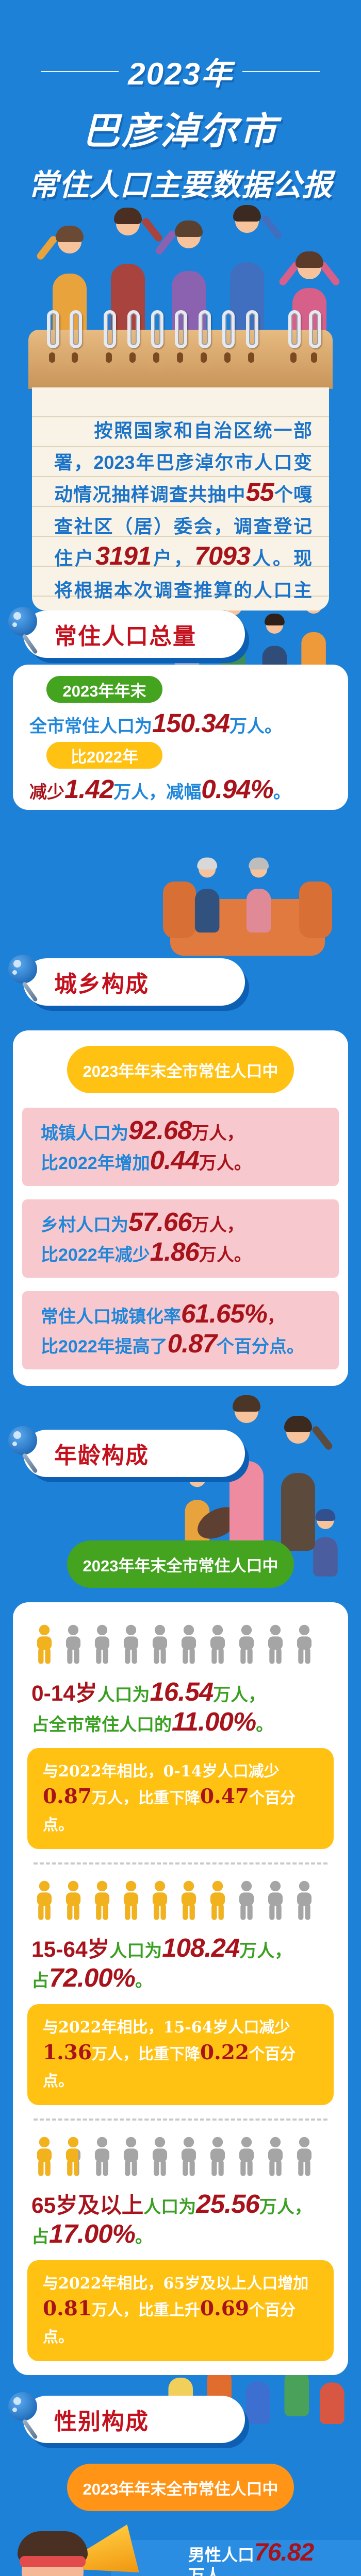  Describe the element at coordinates (146, 1160) in the screenshot. I see `stat-line: 比2022年增加 0.44 万人。` at that location.